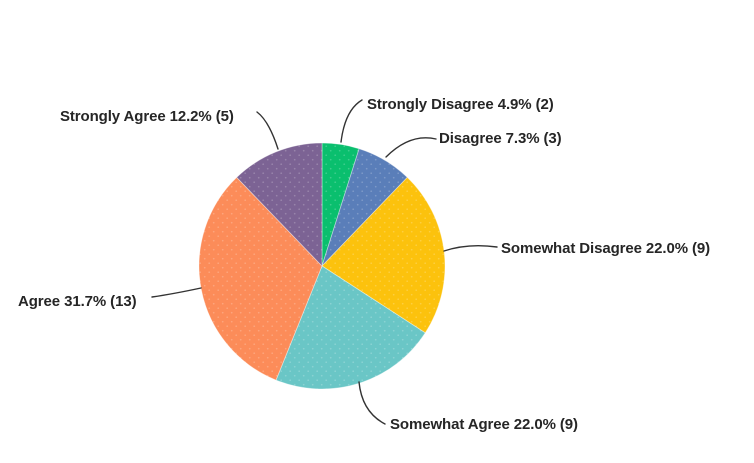 Image resolution: width=754 pixels, height=463 pixels. Describe the element at coordinates (470, 248) in the screenshot. I see `leader-line-somewhat-disagree` at that location.